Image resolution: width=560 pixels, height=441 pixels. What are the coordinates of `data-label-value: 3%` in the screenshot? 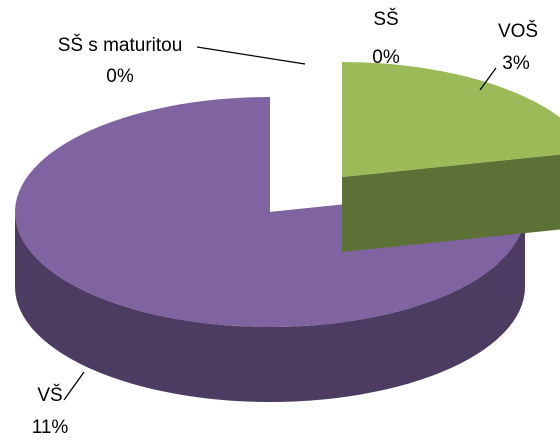 It's located at (516, 63).